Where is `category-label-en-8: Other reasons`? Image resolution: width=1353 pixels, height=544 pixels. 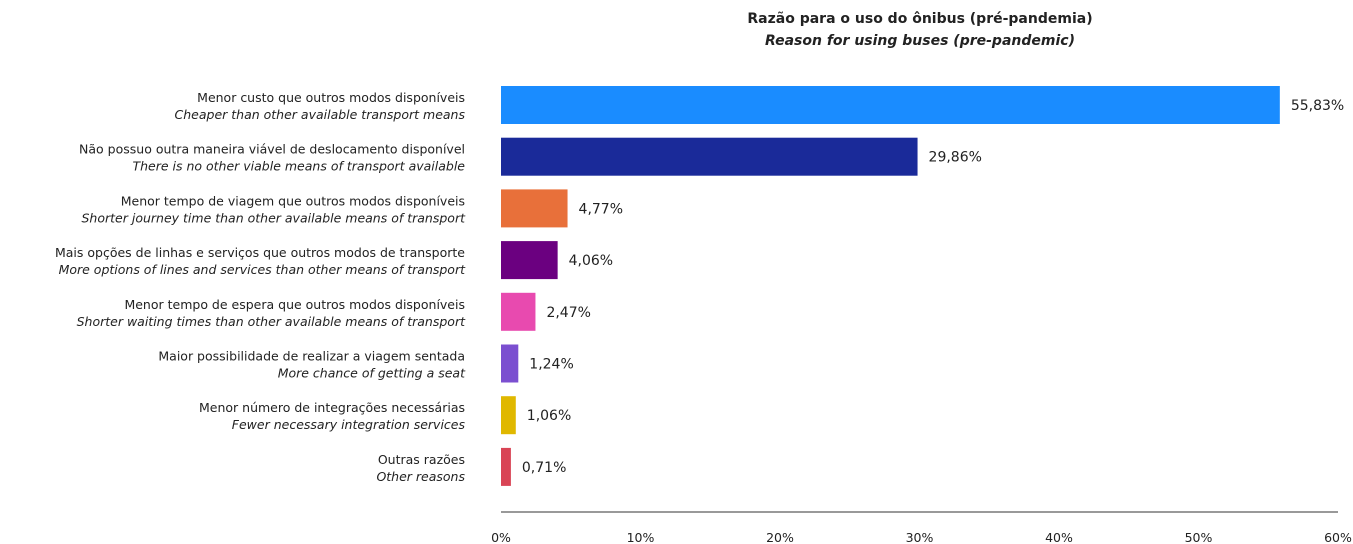 category-label-en-8: Other reasons is located at coordinates (420, 476).